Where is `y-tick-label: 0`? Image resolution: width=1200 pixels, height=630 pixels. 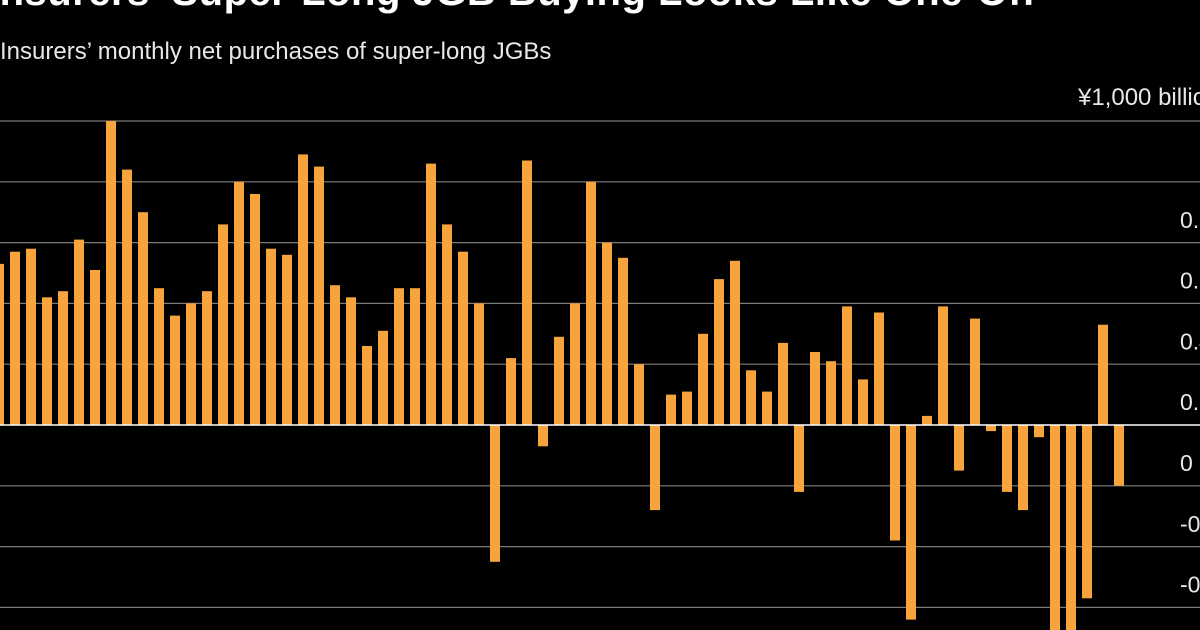
y-tick-label: 0 is located at coordinates (1186, 463).